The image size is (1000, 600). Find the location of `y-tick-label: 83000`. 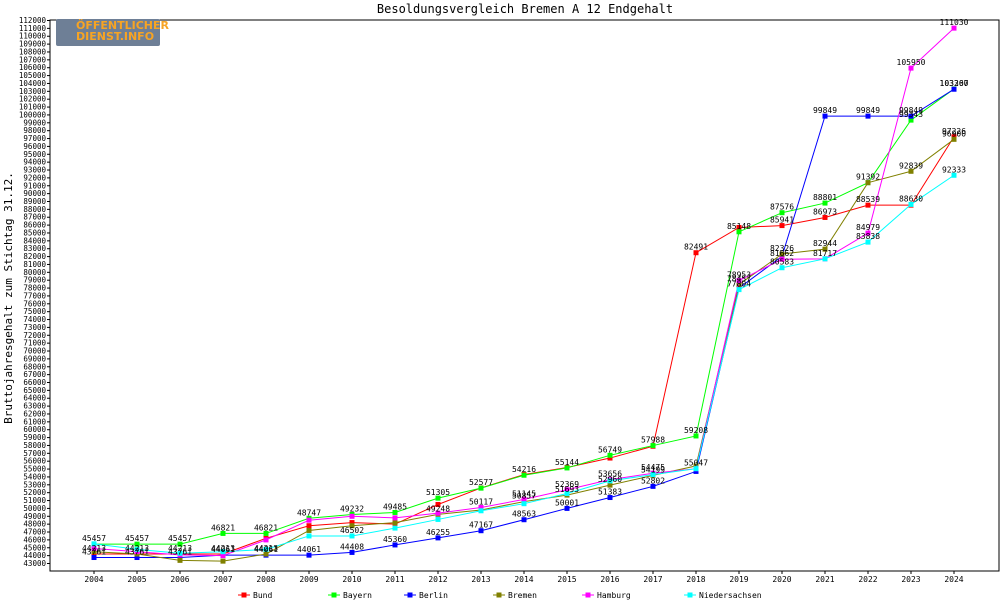

y-tick-label: 83000 is located at coordinates (34, 248).